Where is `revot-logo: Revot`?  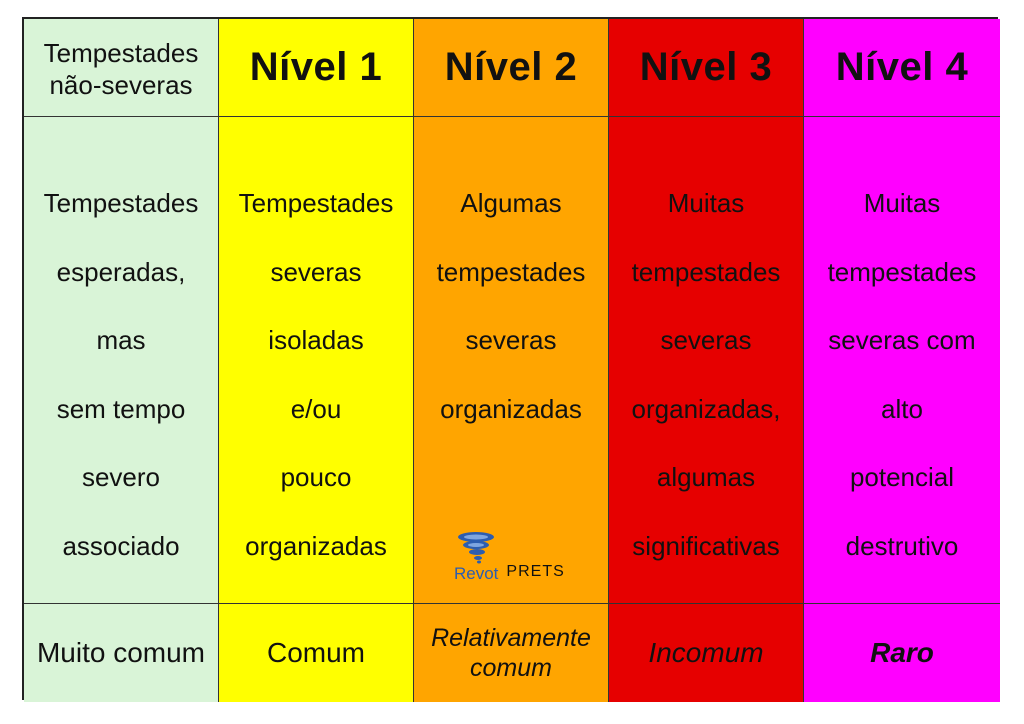
revot-logo: Revot is located at coordinates (476, 557).